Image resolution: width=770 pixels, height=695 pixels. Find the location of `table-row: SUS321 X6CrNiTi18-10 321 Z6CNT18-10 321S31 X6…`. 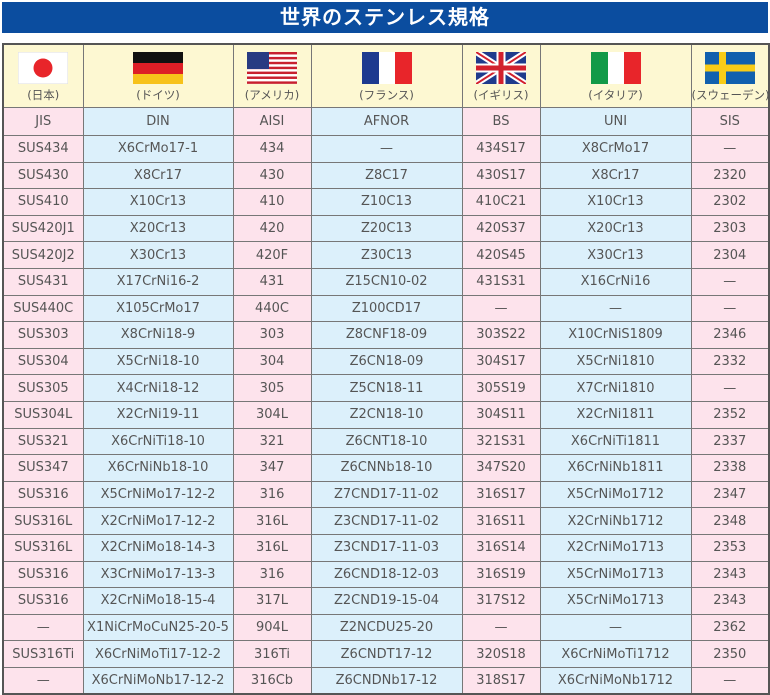

table-row: SUS321 X6CrNiTi18-10 321 Z6CNT18-10 321S31 X6… is located at coordinates (386, 441).